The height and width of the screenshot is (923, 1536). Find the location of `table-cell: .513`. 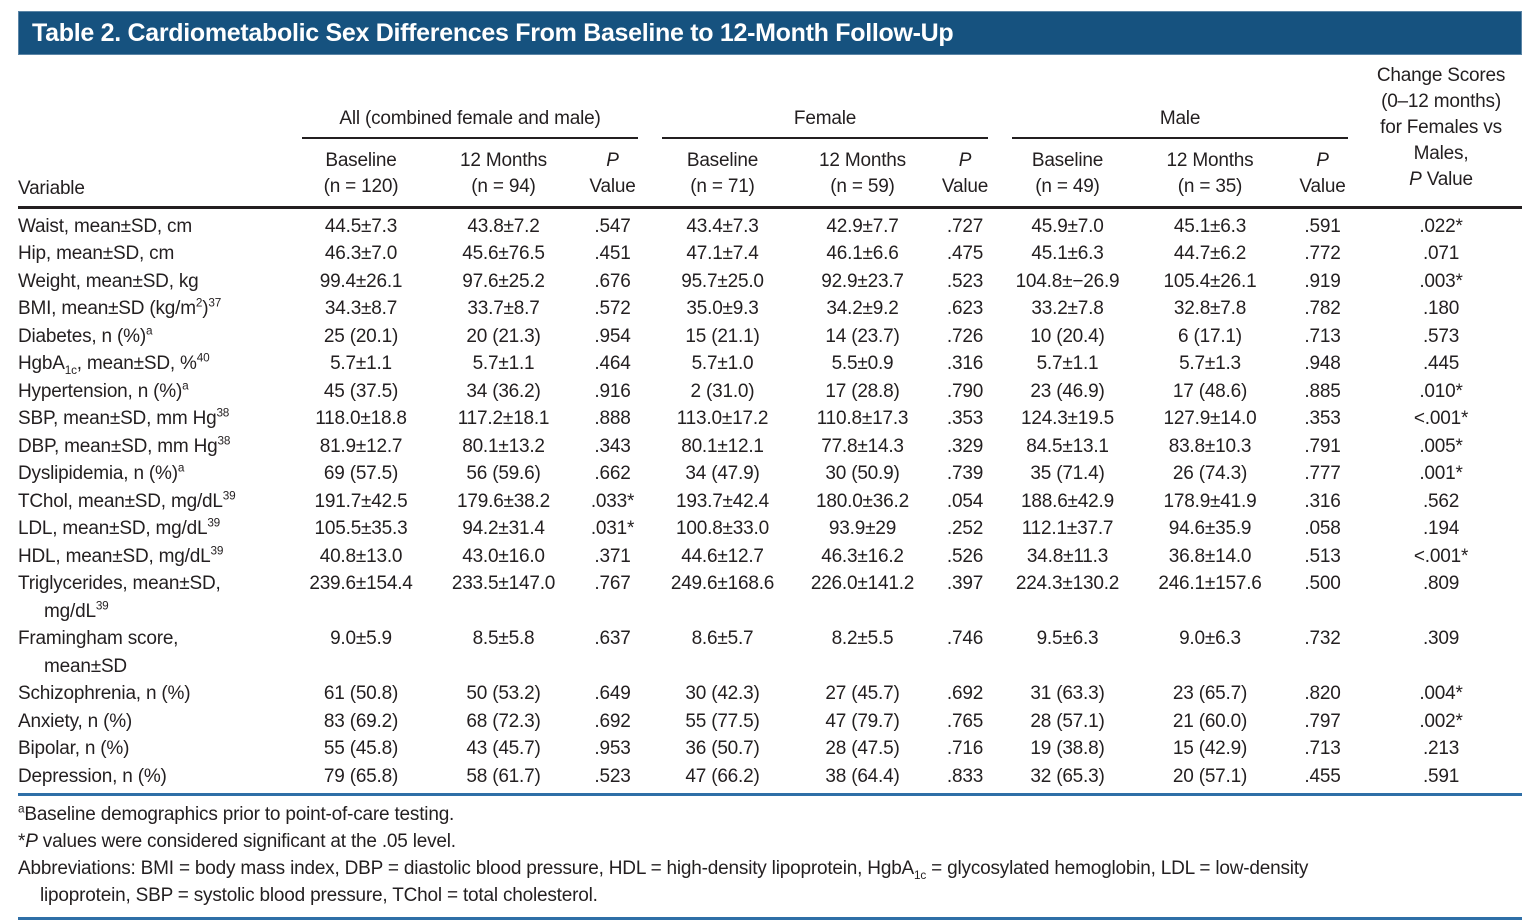

table-cell: .513 is located at coordinates (1322, 556).